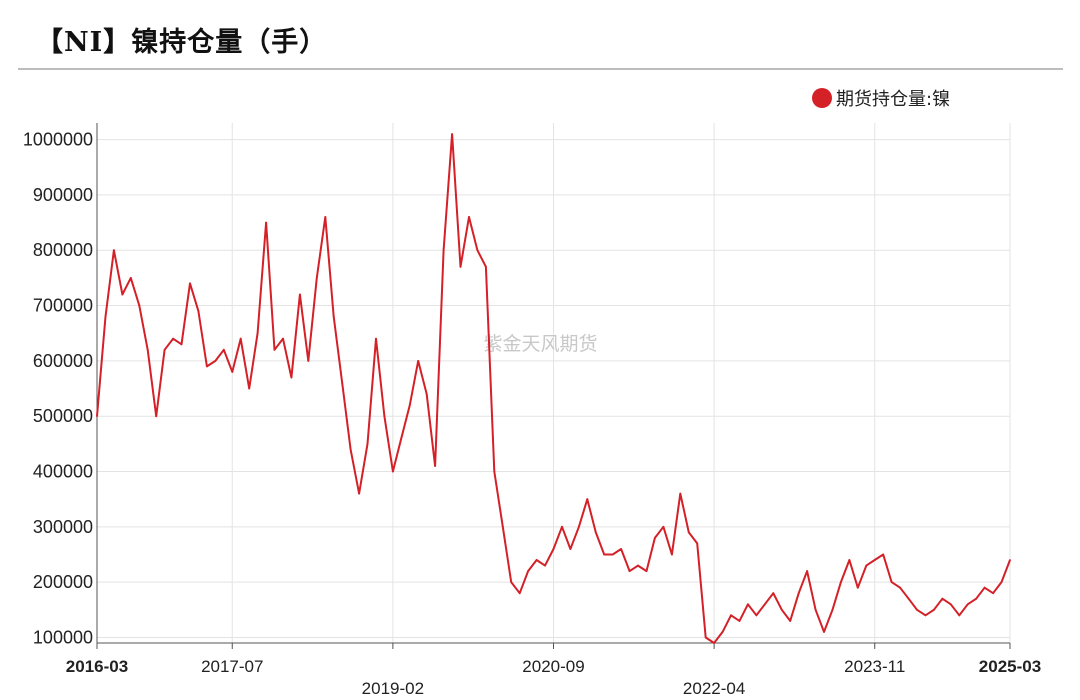 This screenshot has height=700, width=1080. I want to click on x-tick-label: 2020-09, so click(553, 666).